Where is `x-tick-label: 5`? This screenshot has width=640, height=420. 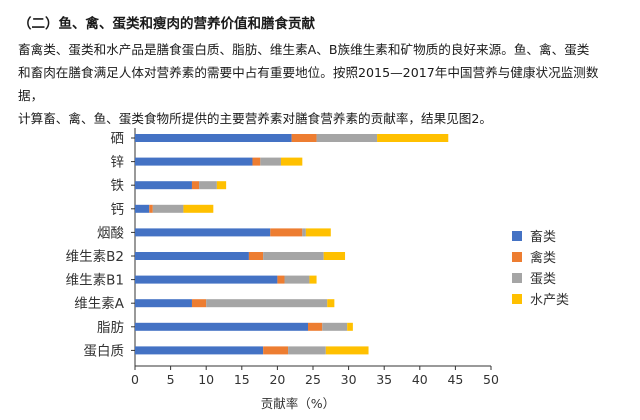
x-tick-label: 5 is located at coordinates (171, 379).